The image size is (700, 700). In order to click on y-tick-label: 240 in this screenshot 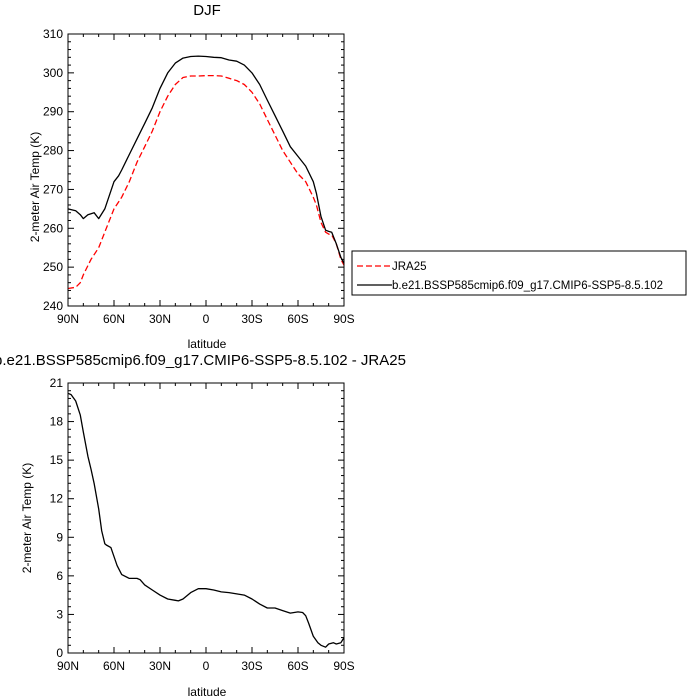, I will do `click(53, 306)`.